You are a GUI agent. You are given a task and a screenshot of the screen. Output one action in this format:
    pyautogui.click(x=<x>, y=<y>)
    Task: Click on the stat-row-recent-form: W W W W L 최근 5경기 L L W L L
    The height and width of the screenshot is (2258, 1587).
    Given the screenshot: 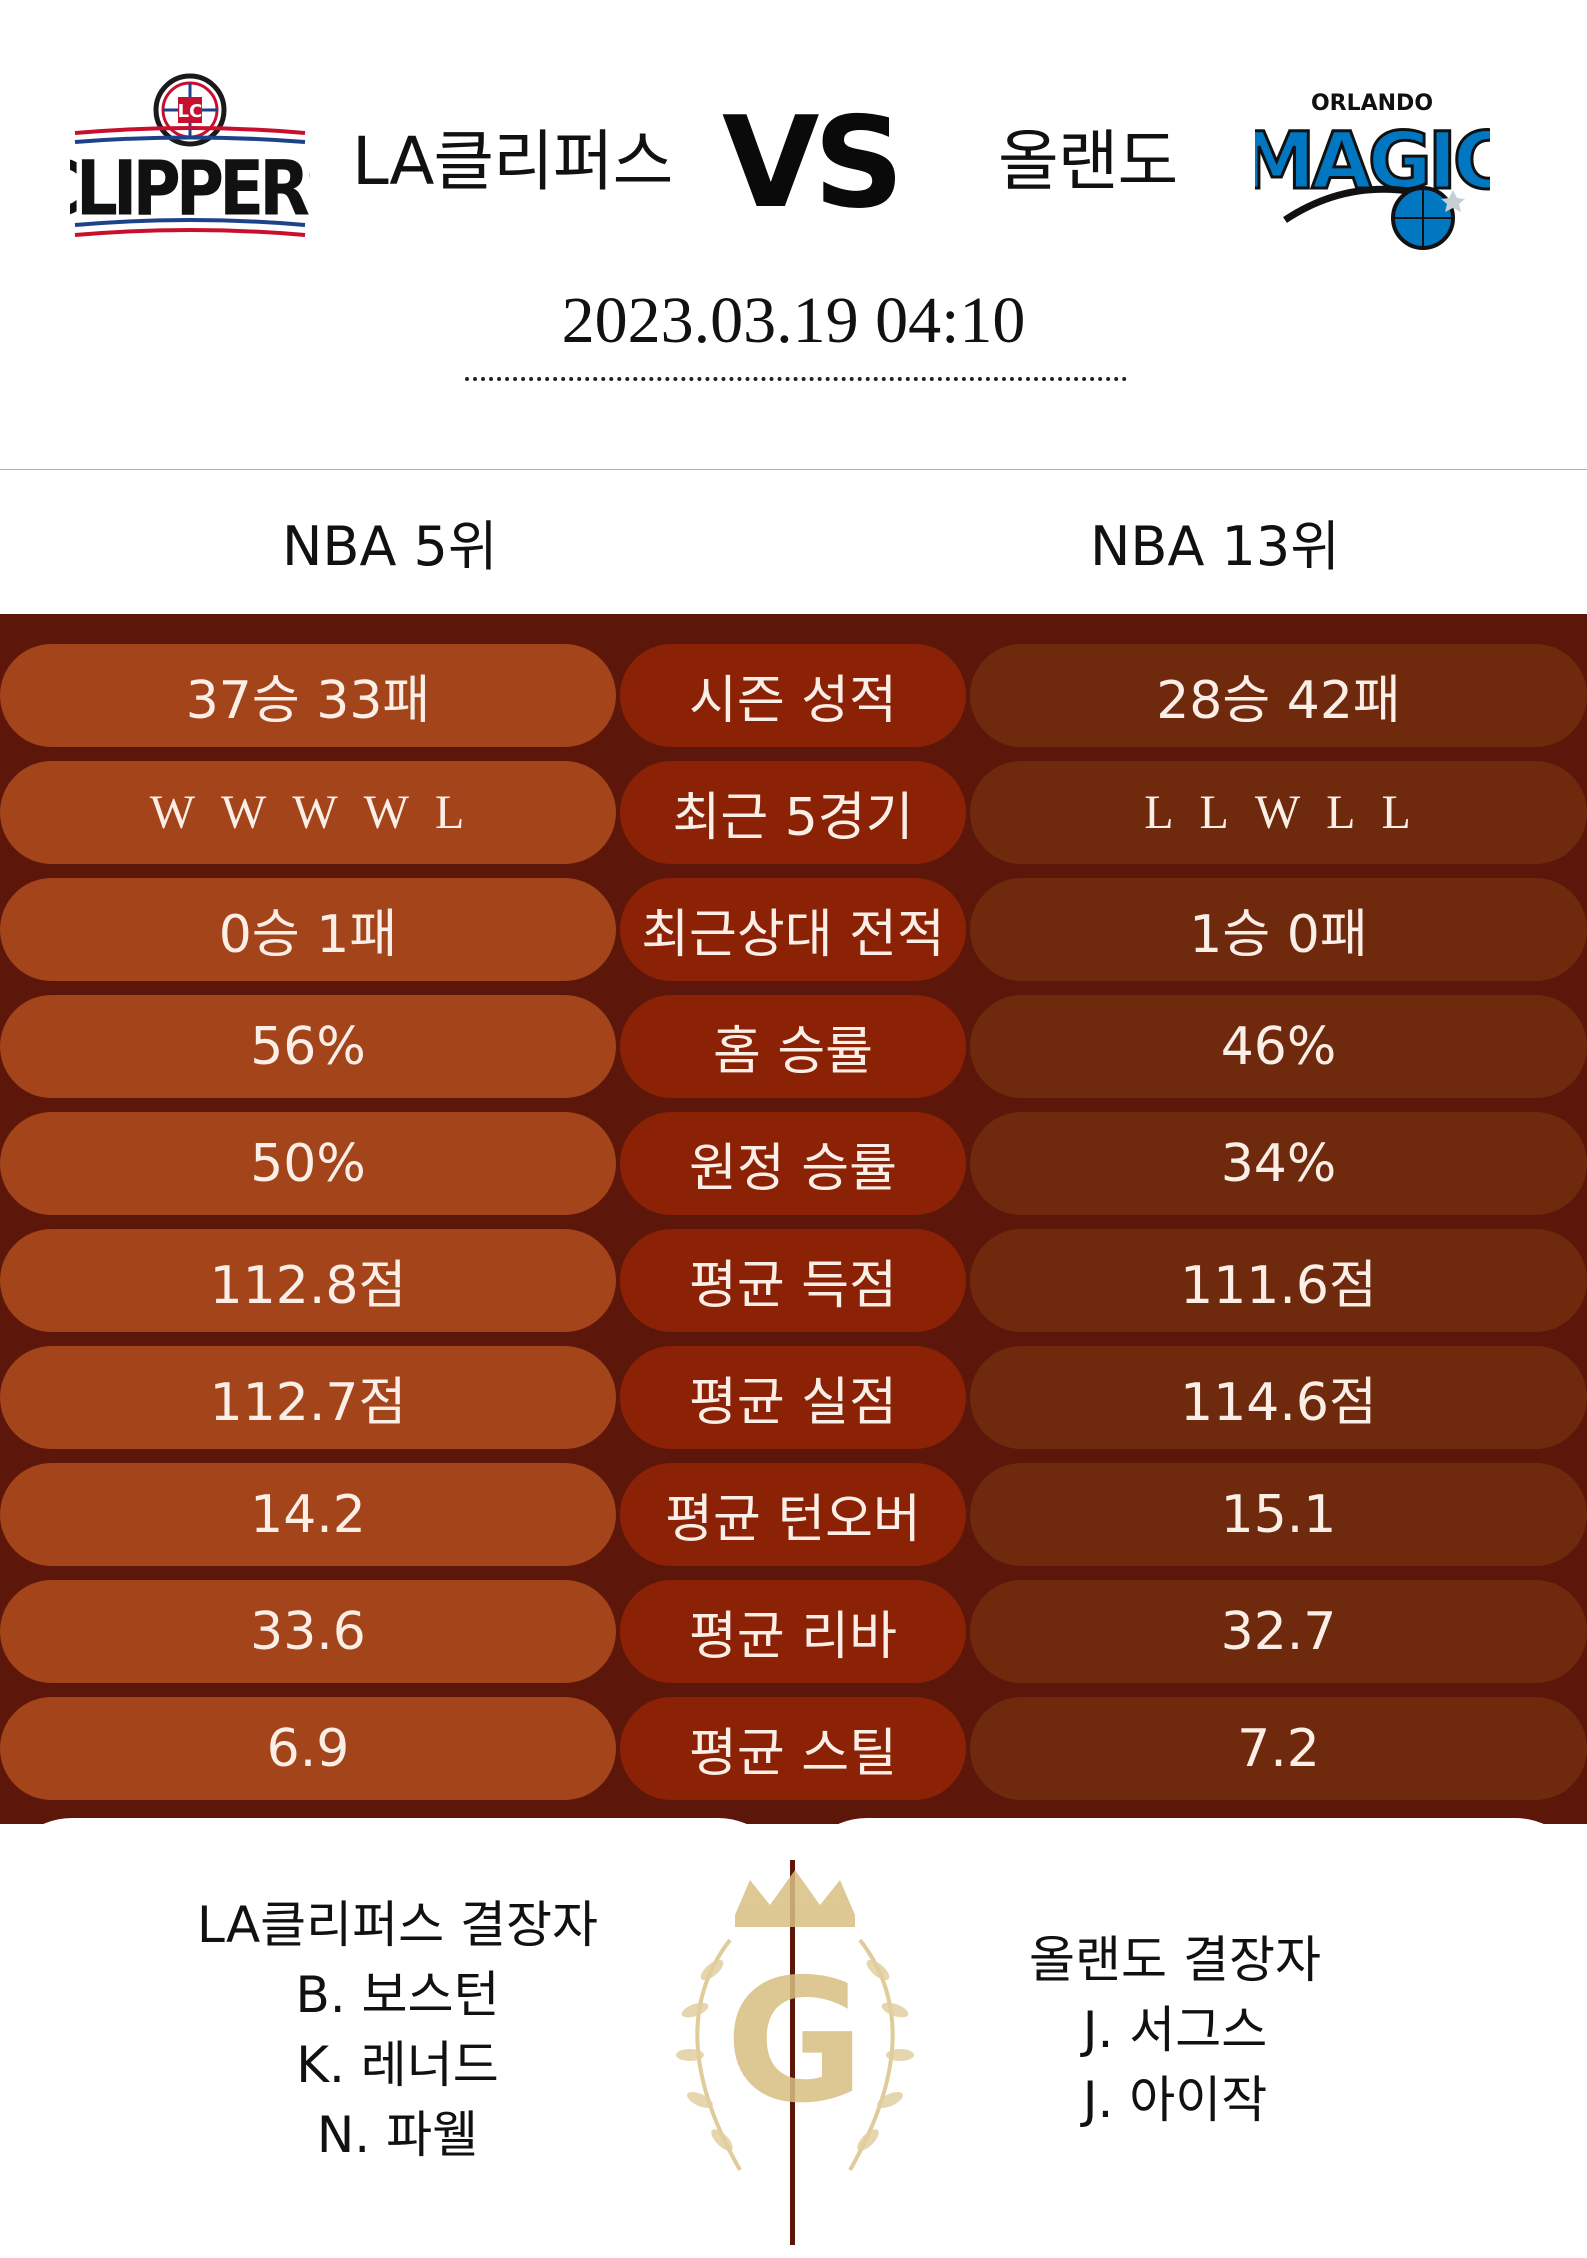 What is the action you would take?
    pyautogui.click(x=793, y=812)
    